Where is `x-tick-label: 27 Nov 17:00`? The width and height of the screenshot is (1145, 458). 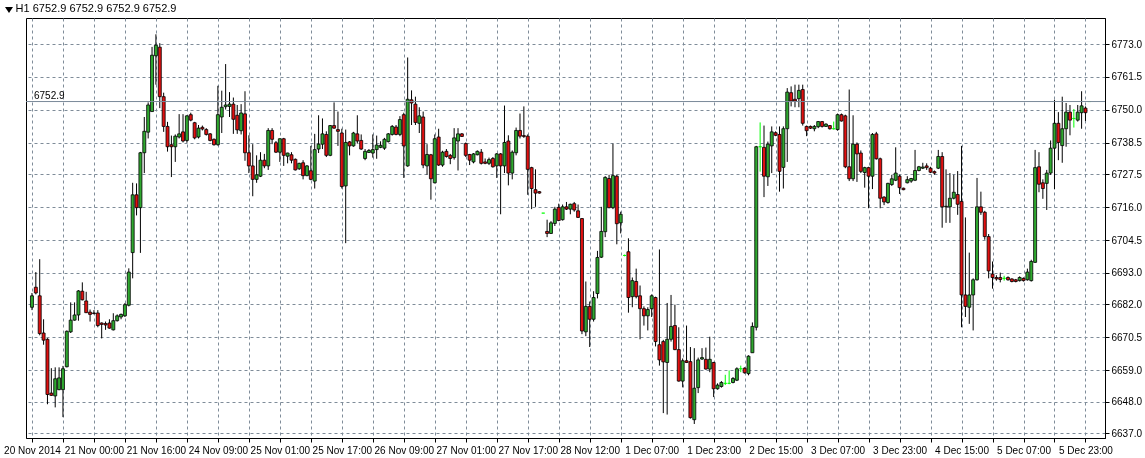
x-tick-label: 27 Nov 17:00 is located at coordinates (528, 450).